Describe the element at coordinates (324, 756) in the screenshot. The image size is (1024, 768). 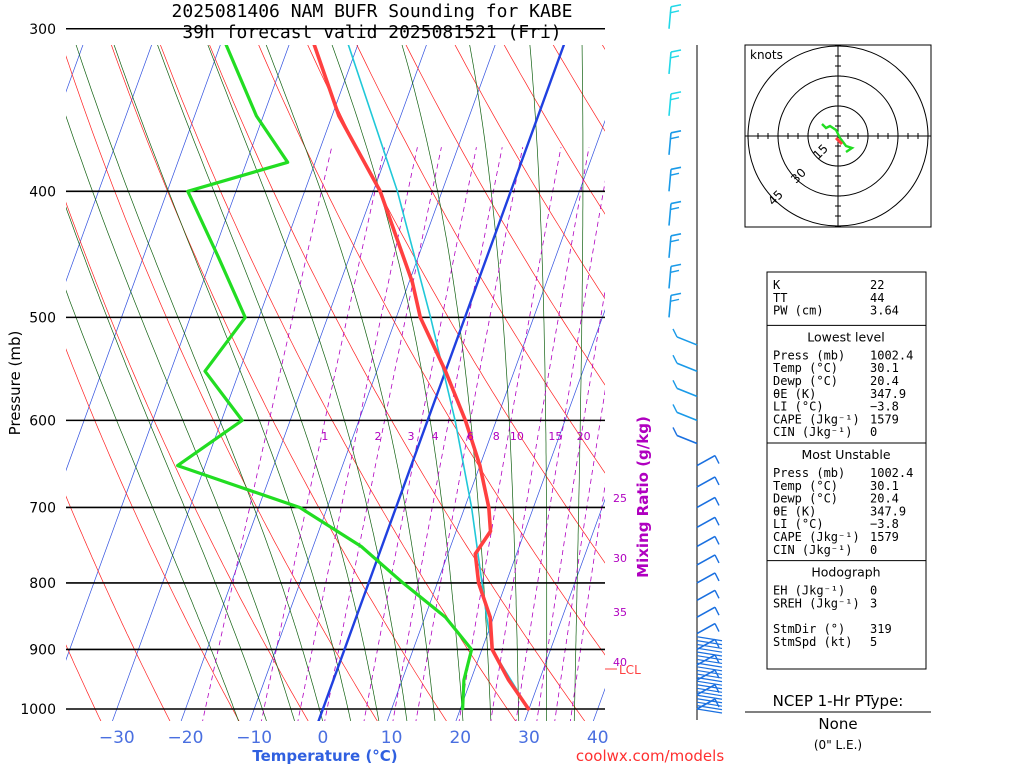
I see `x-axis-title: Temperature (°C)` at that location.